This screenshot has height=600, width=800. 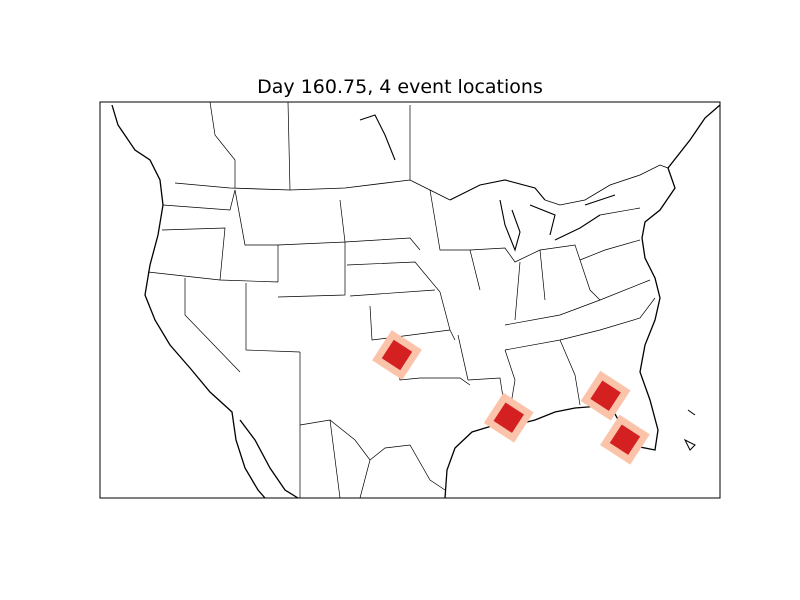 I want to click on canada-us-border, so click(x=421, y=185).